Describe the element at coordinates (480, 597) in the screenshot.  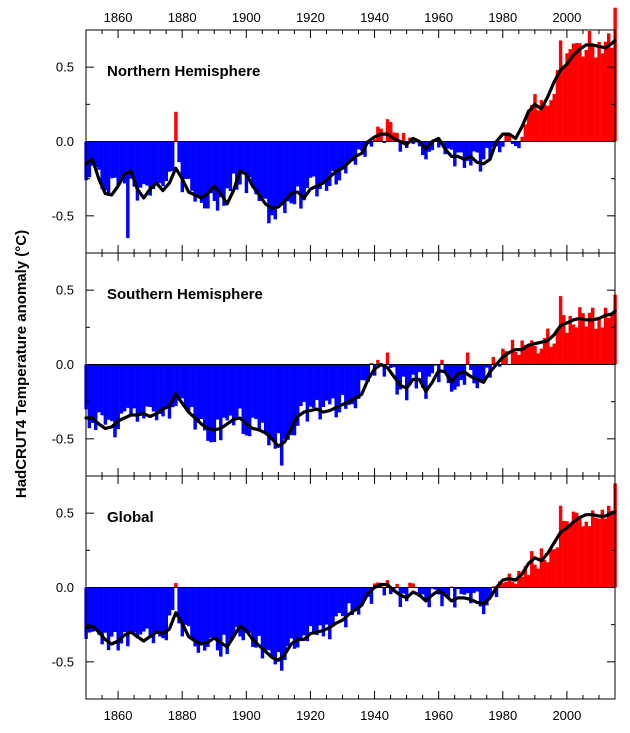
I see `bar-2-1973` at that location.